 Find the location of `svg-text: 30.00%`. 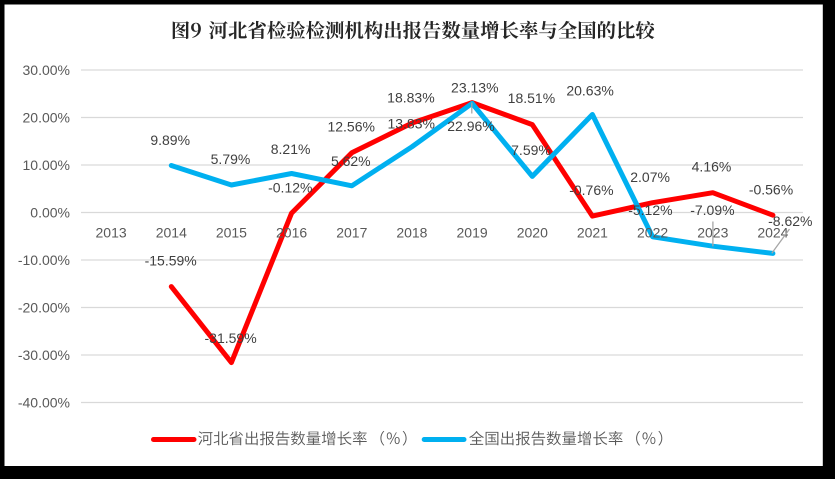

svg-text: 30.00% is located at coordinates (46, 70).